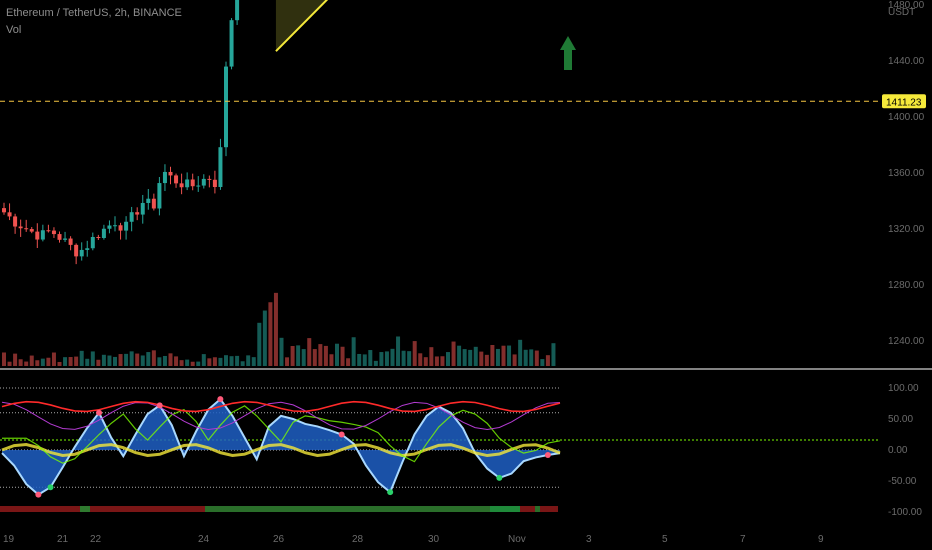 This screenshot has width=932, height=550. What do you see at coordinates (902, 481) in the screenshot?
I see `osc-tick: -50.00` at bounding box center [902, 481].